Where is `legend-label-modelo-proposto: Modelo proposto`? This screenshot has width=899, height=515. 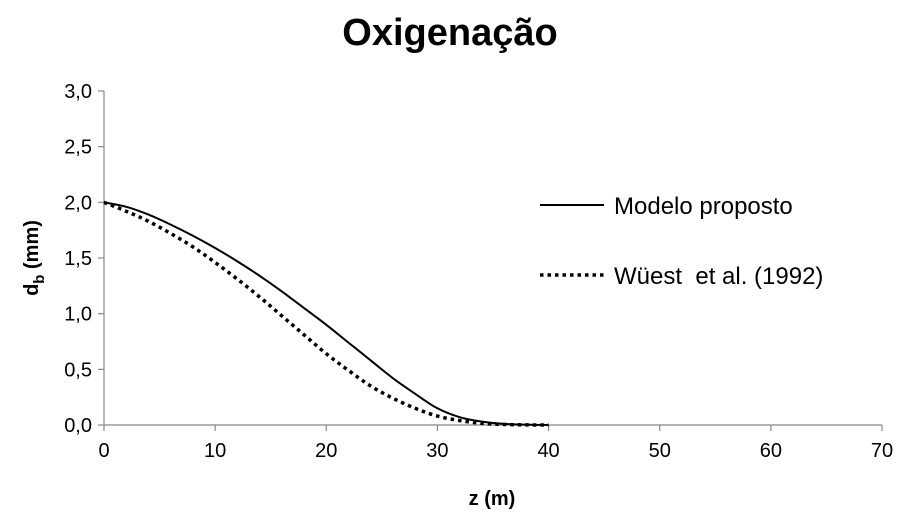 legend-label-modelo-proposto: Modelo proposto is located at coordinates (703, 206).